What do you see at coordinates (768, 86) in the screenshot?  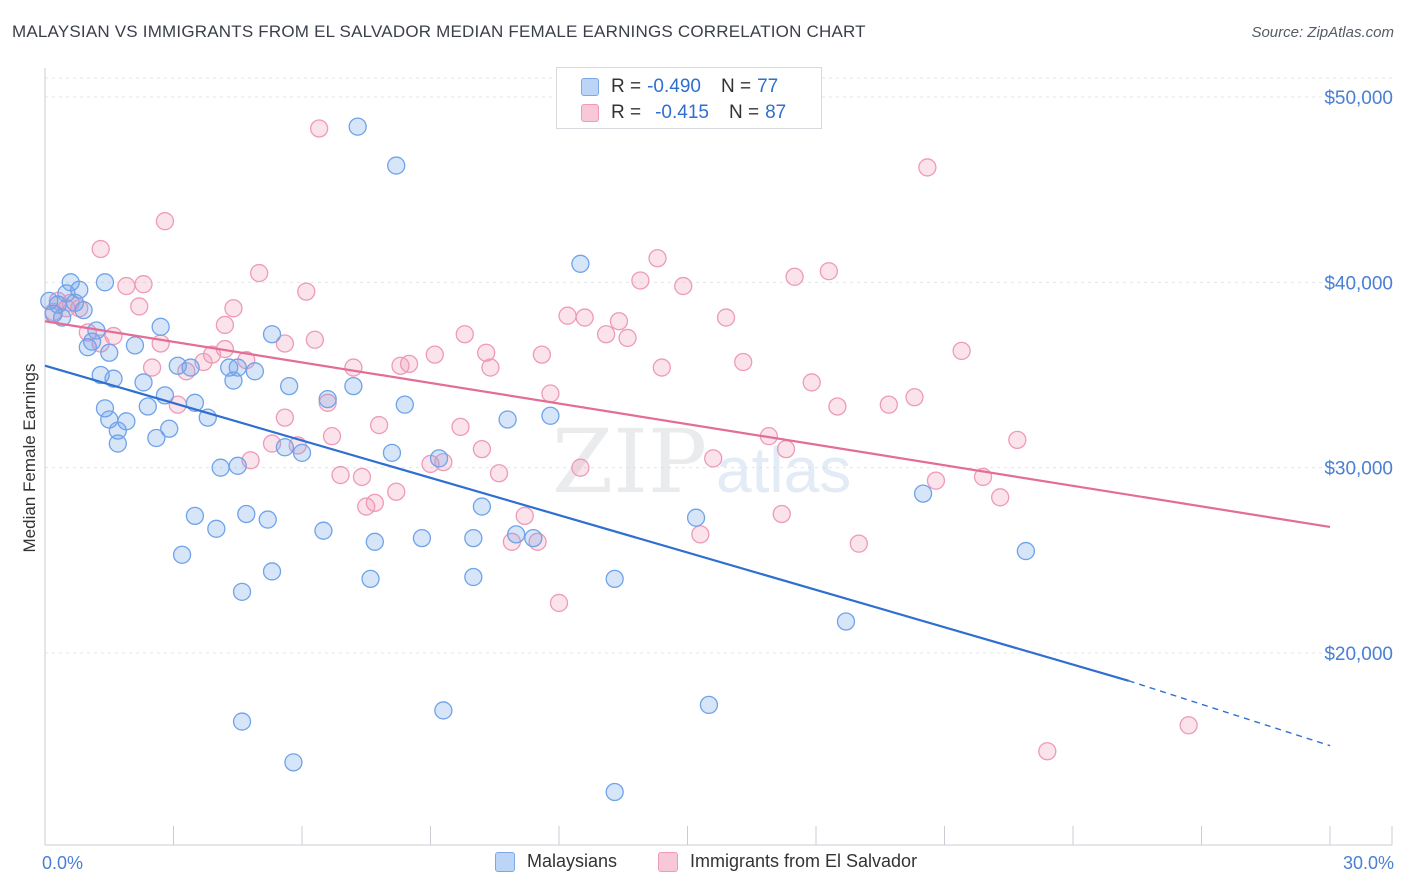 I see `n-value-malaysians: 77` at bounding box center [768, 86].